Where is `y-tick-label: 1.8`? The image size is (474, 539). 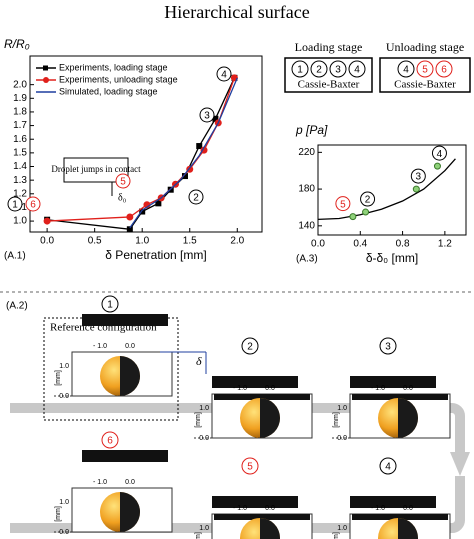
y-tick-label: 1.8 is located at coordinates (20, 112).